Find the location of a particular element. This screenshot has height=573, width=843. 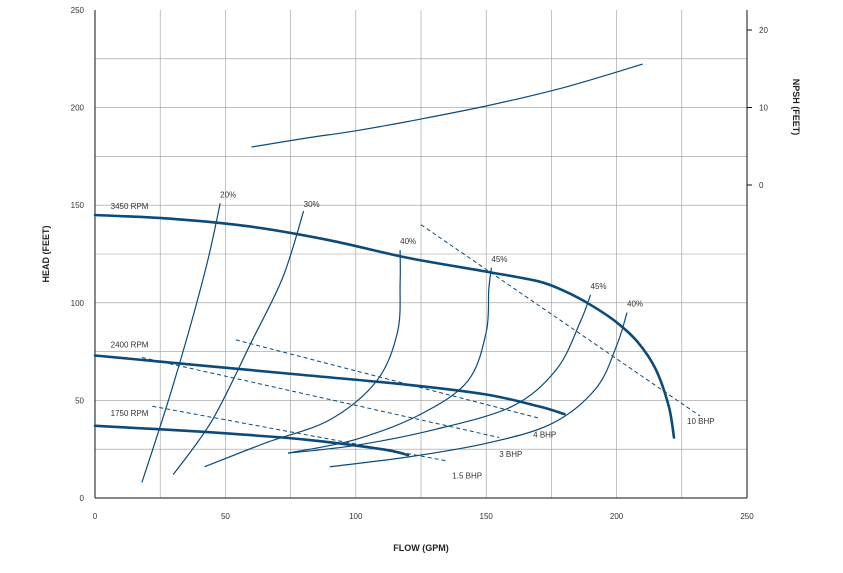

y-tick-label: 100 is located at coordinates (78, 303).